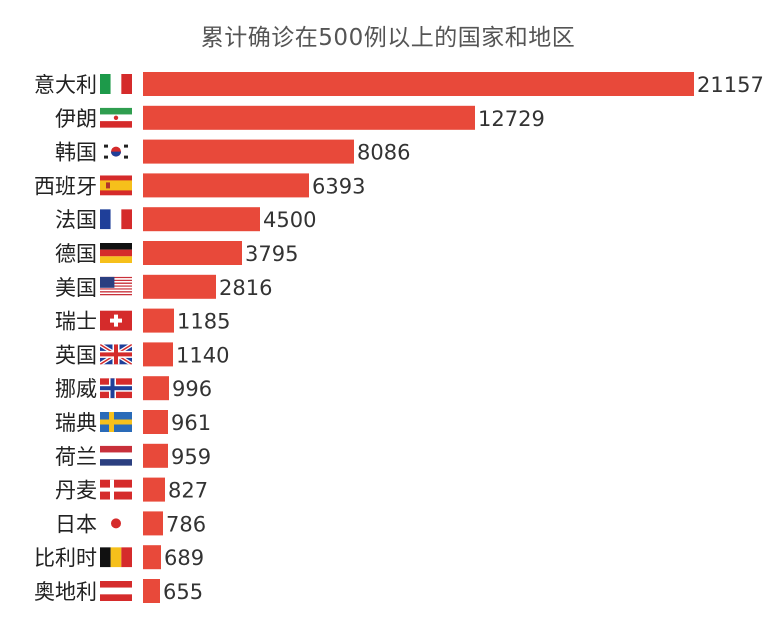 The height and width of the screenshot is (641, 776). I want to click on category-label: 奥地利, so click(65, 592).